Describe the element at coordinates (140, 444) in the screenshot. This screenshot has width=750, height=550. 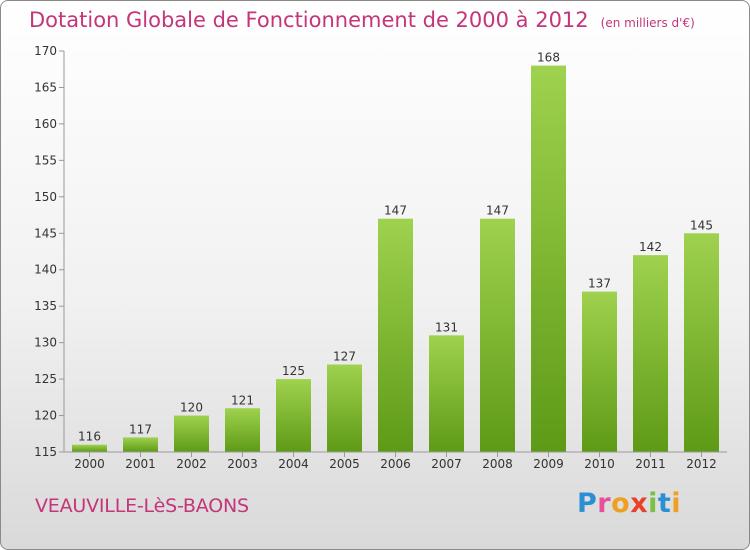
I see `bar-2001` at that location.